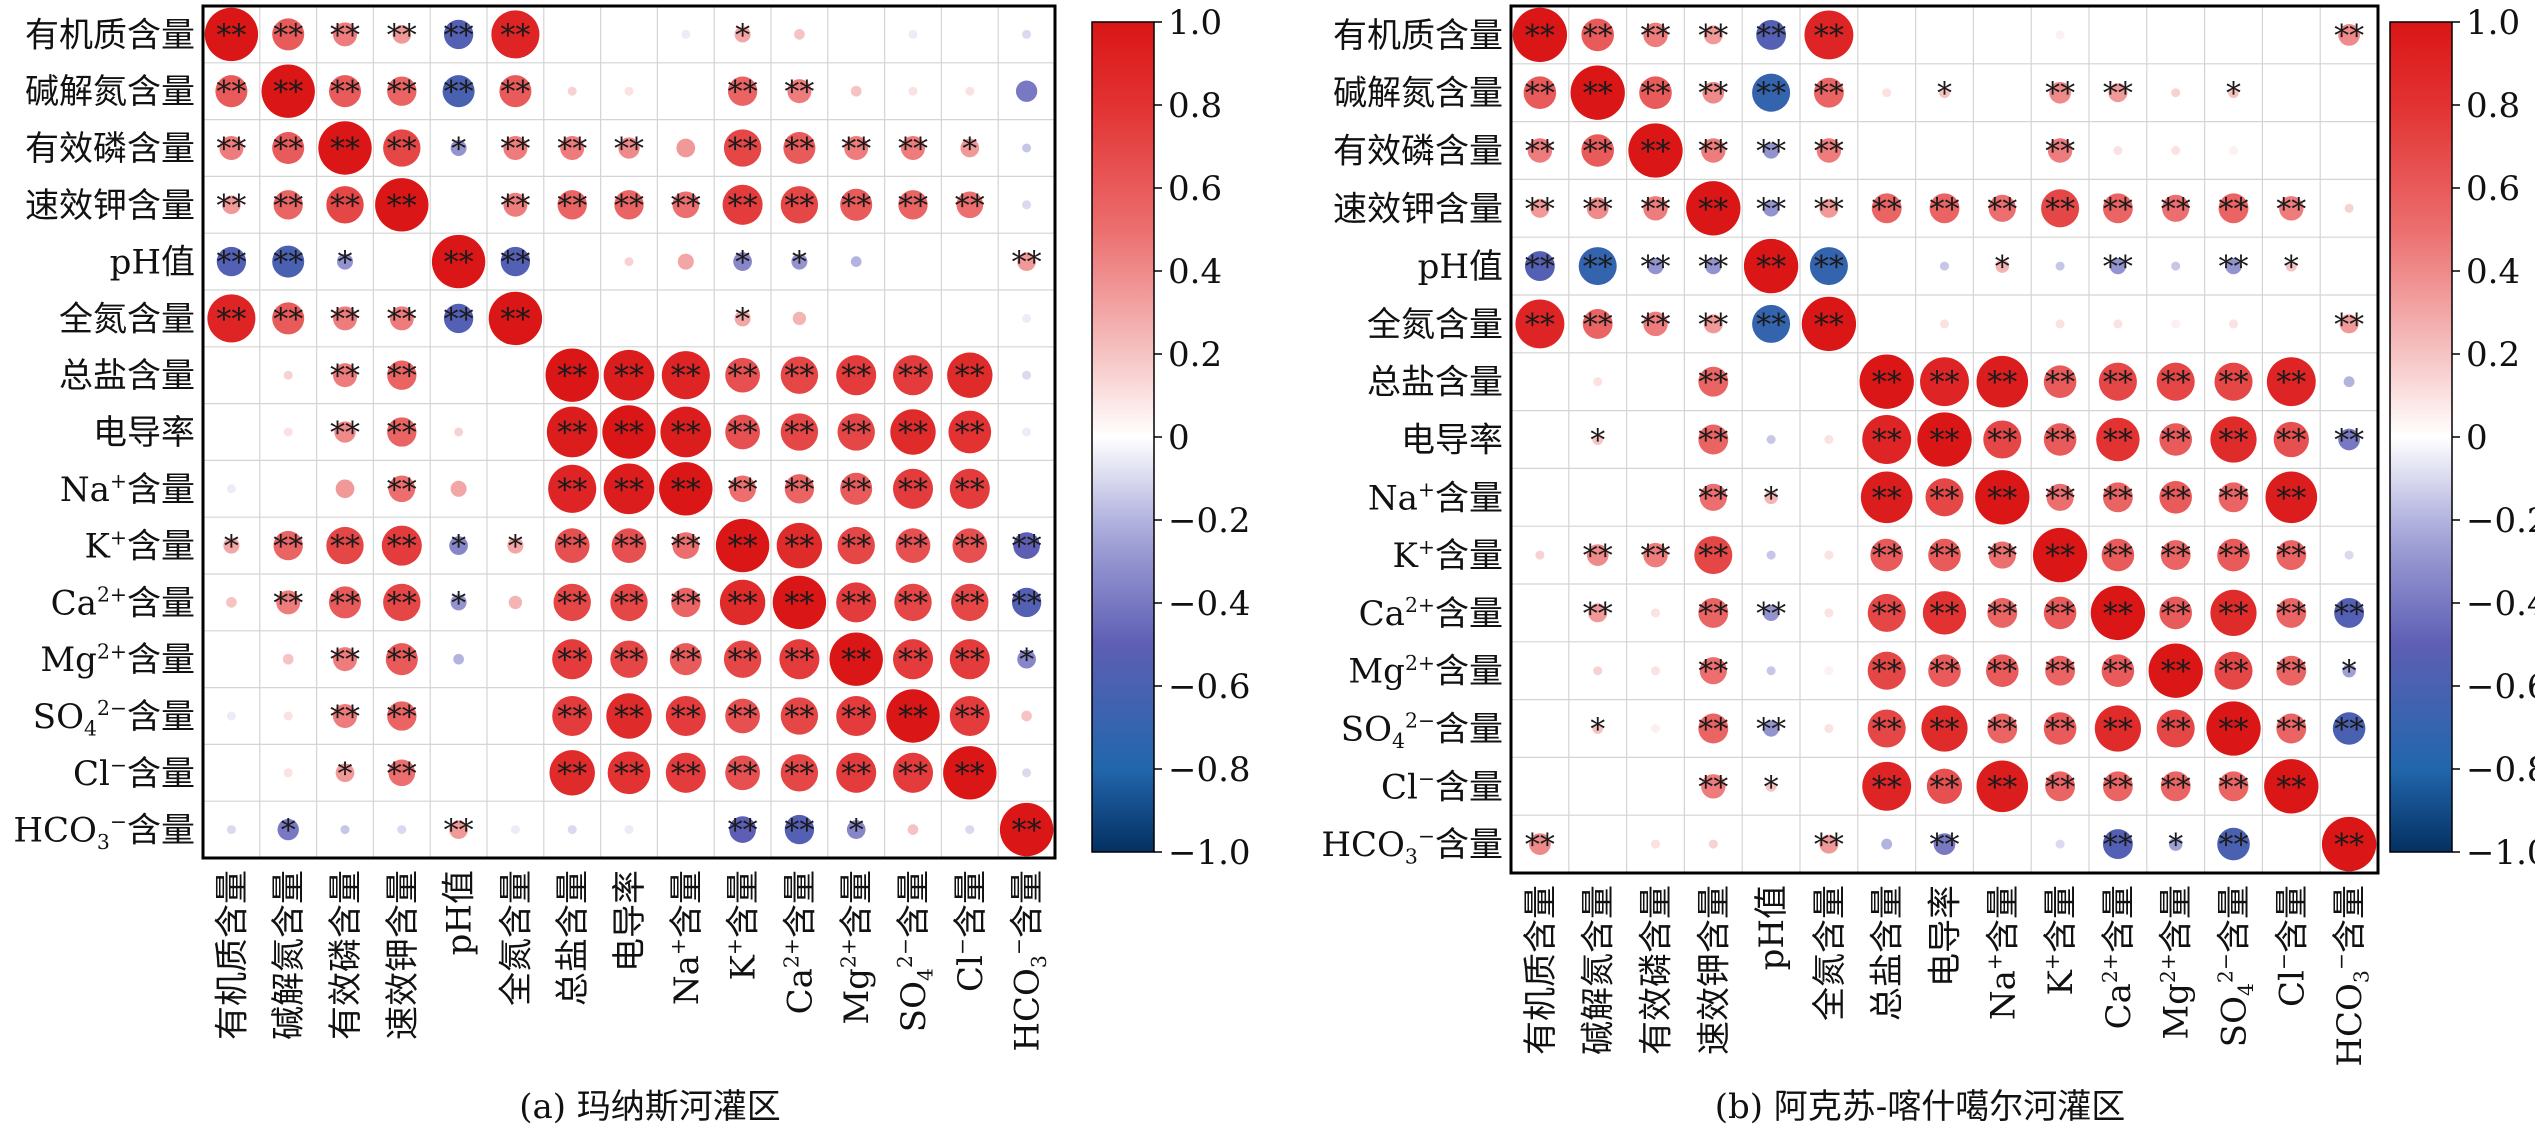 The height and width of the screenshot is (1138, 2535). Describe the element at coordinates (2002, 498) in the screenshot. I see `sig-mark-8-8: **` at that location.